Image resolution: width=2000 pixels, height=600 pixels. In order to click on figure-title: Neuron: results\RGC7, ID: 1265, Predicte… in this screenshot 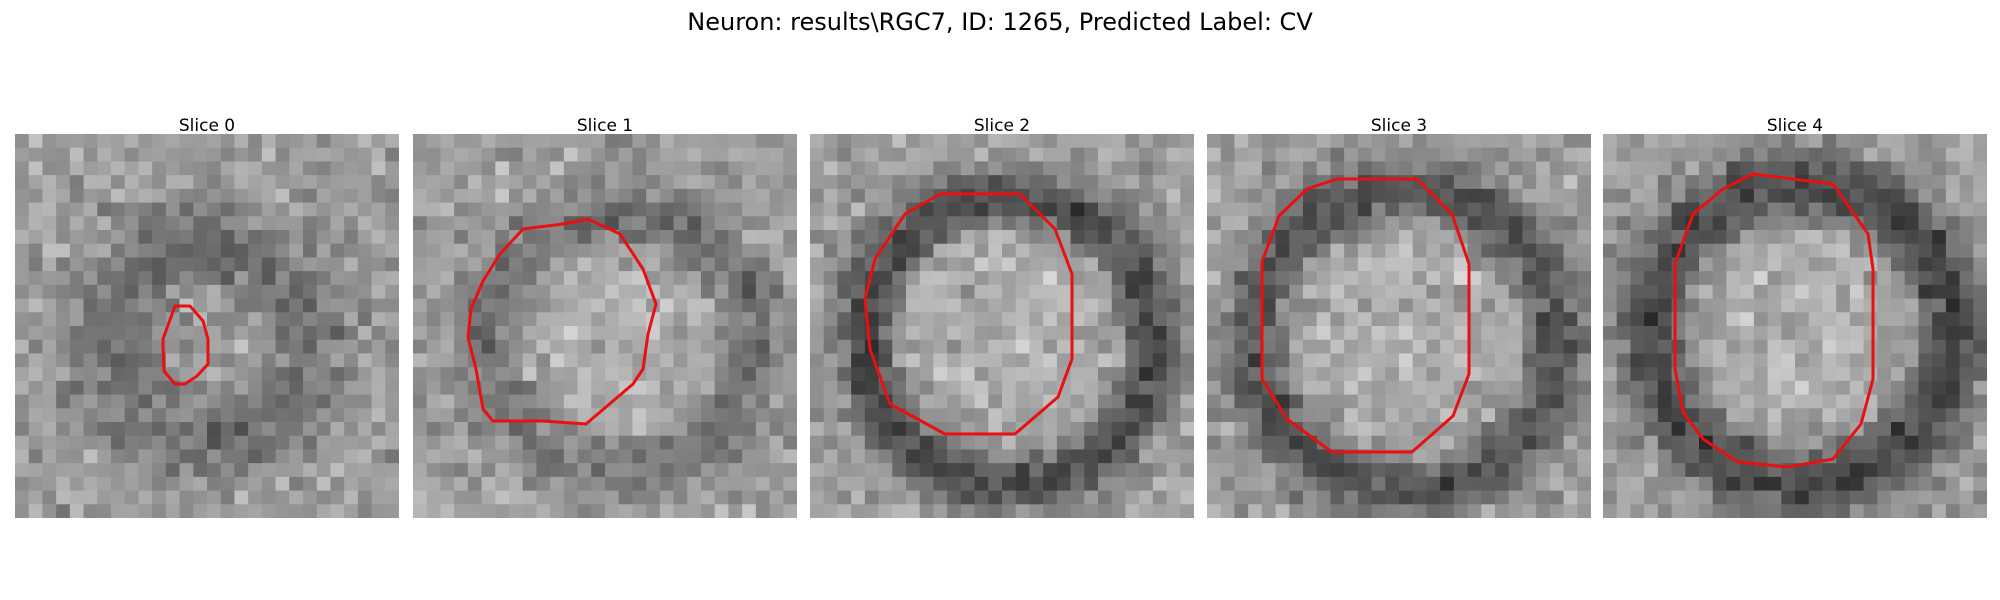, I will do `click(1000, 22)`.